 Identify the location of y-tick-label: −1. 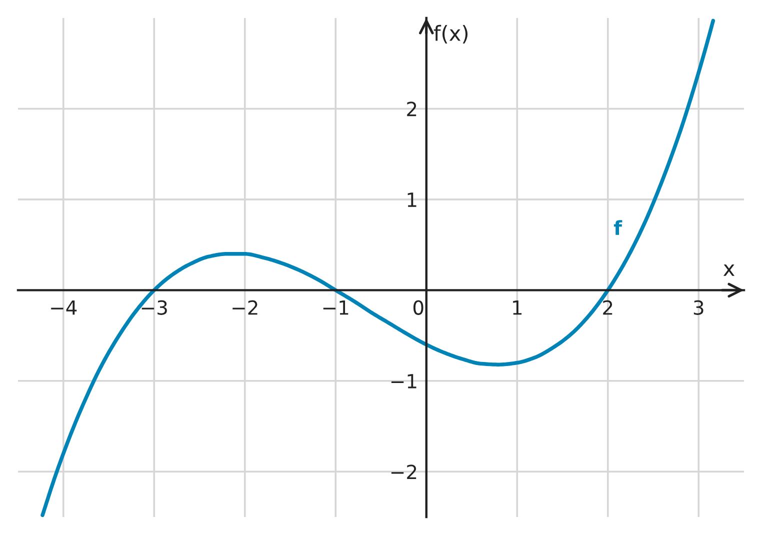
(403, 381).